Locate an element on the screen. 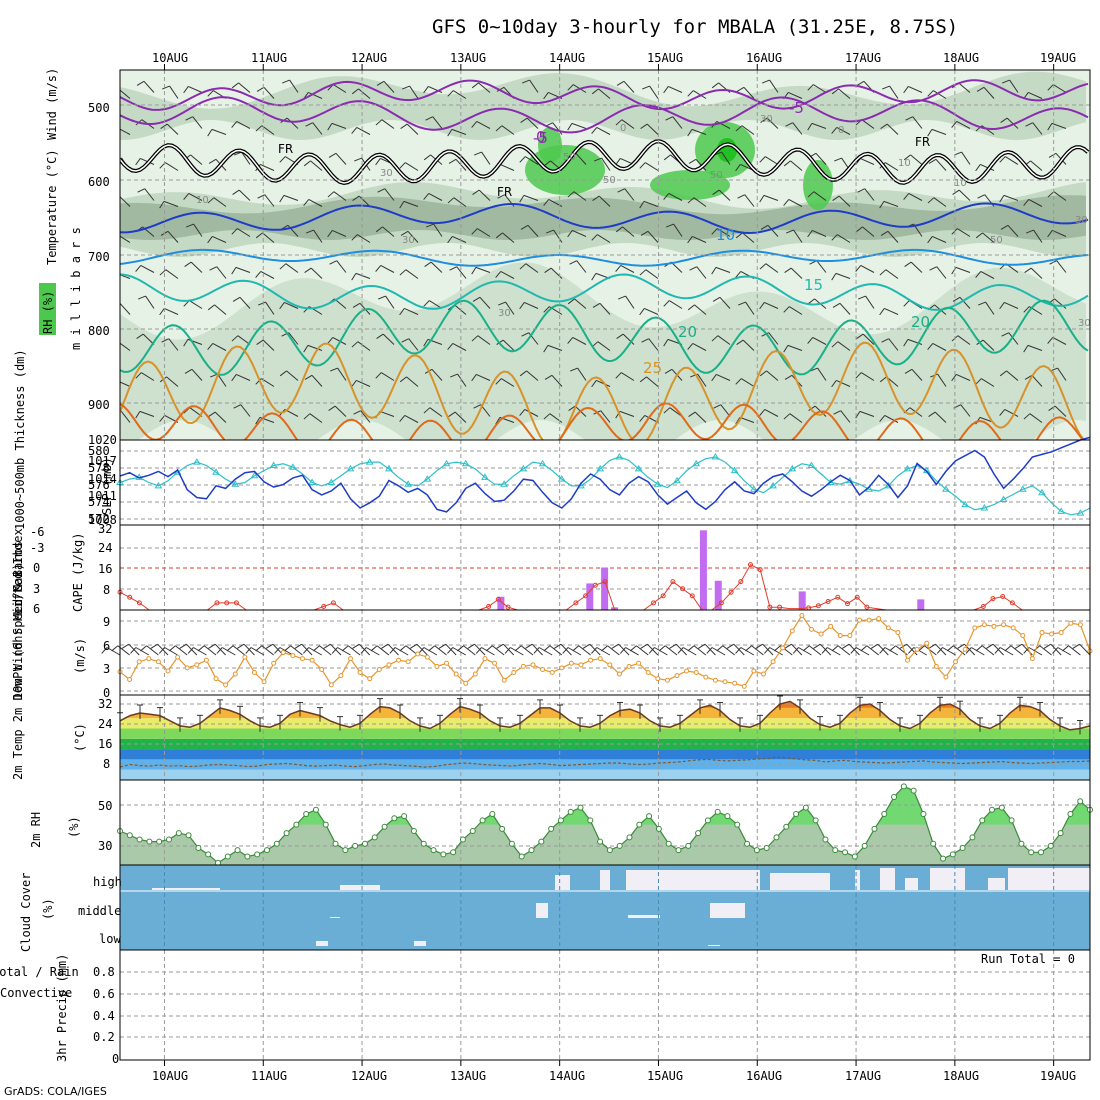 The image size is (1100, 1100). ylabel-precip-conv: Convective is located at coordinates (36, 993).